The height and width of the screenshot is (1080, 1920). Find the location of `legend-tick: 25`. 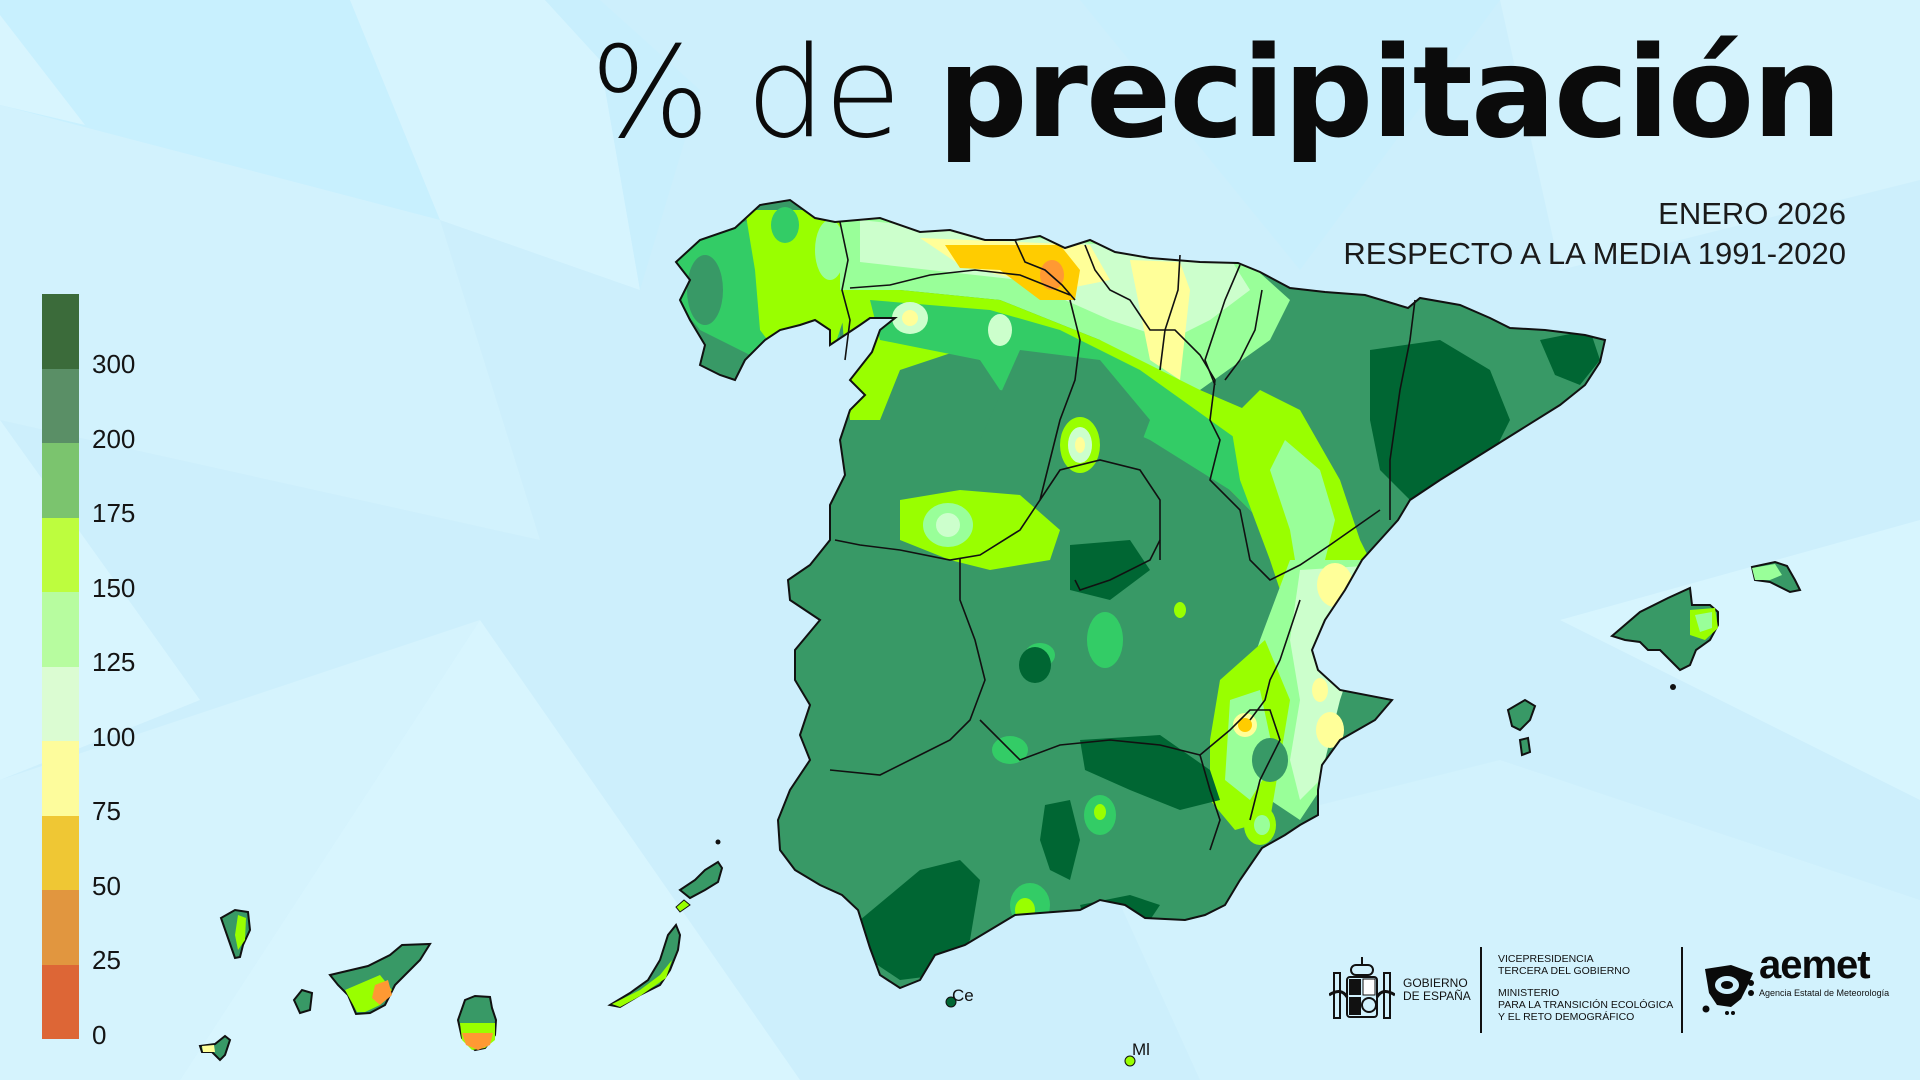

legend-tick: 25 is located at coordinates (106, 960).